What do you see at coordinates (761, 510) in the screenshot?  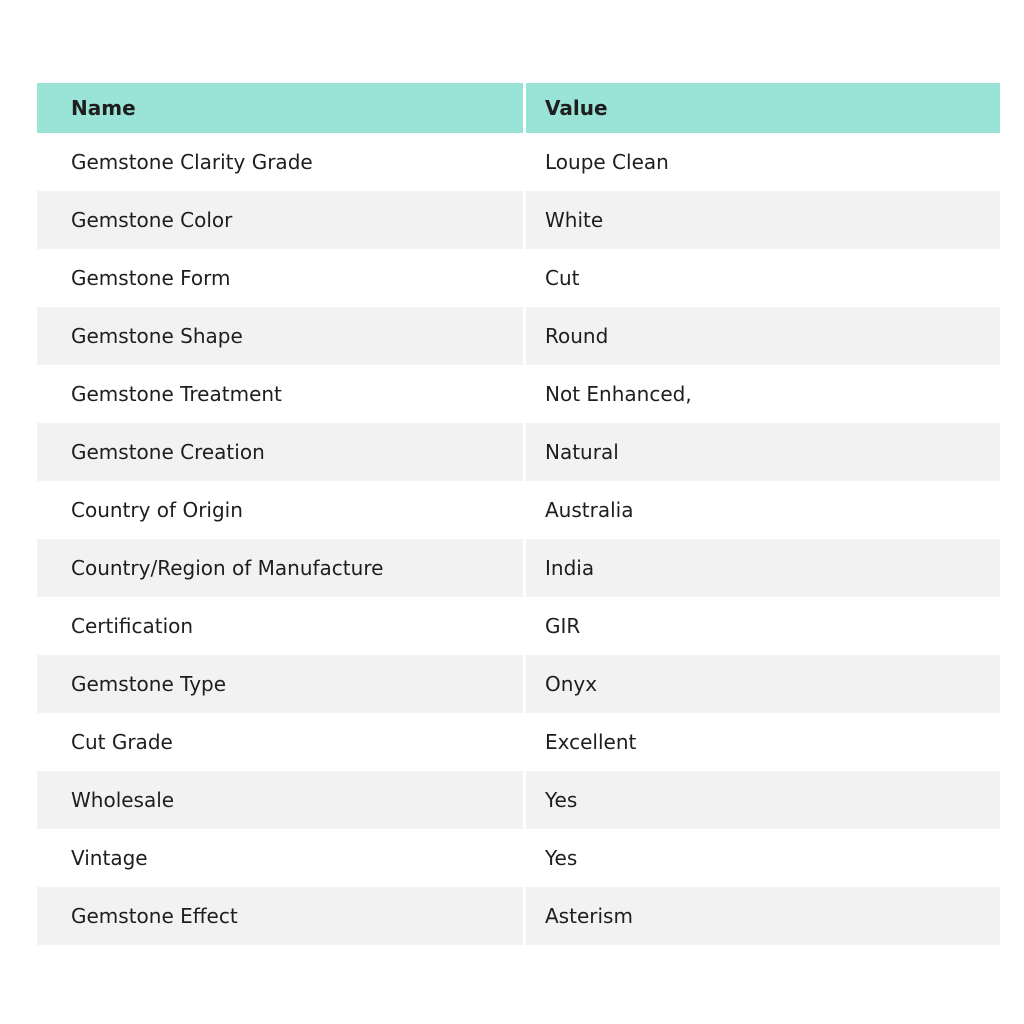 I see `spec-value-cell: Australia` at bounding box center [761, 510].